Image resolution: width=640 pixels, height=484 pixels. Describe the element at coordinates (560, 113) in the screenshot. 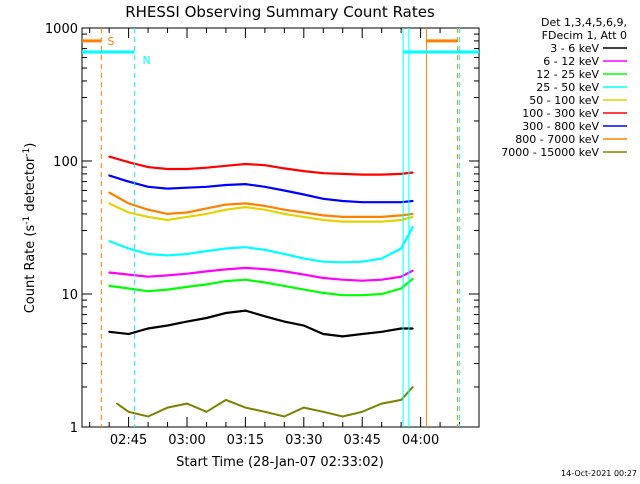

I see `legend-label: 100 - 300 keV` at that location.